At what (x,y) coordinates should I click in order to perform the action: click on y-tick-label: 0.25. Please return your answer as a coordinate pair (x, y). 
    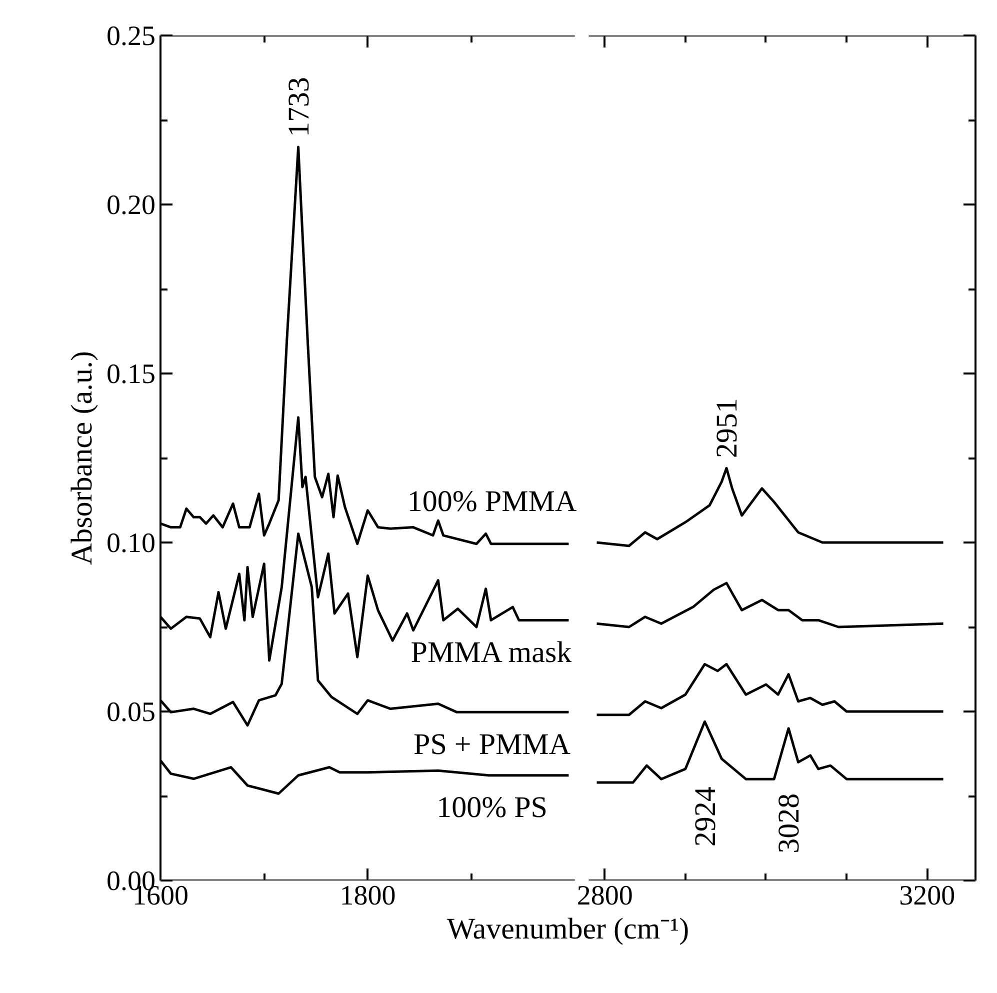
    Looking at the image, I should click on (131, 36).